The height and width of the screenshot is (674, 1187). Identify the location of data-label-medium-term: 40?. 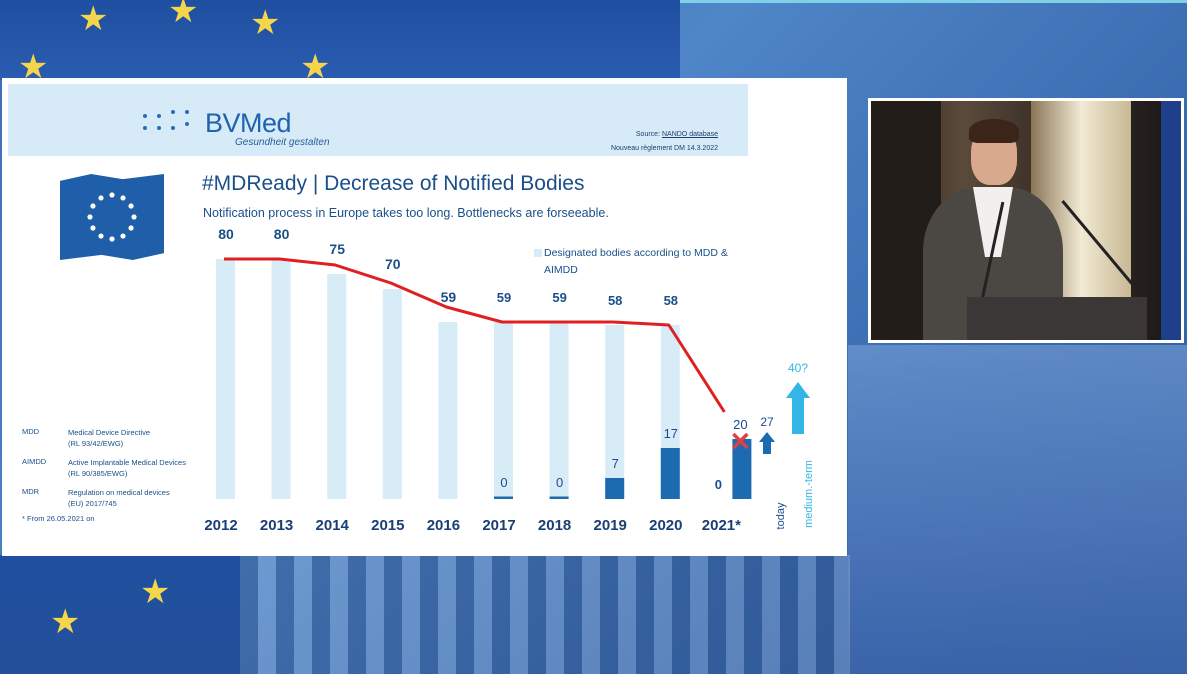
(798, 368).